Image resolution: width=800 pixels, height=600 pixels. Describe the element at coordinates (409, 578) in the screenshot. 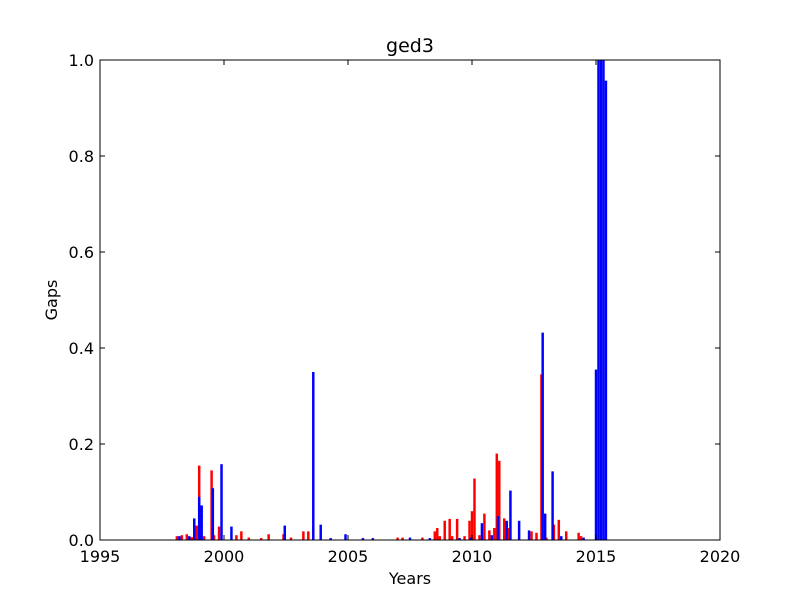

I see `x-axis-label: Years` at that location.